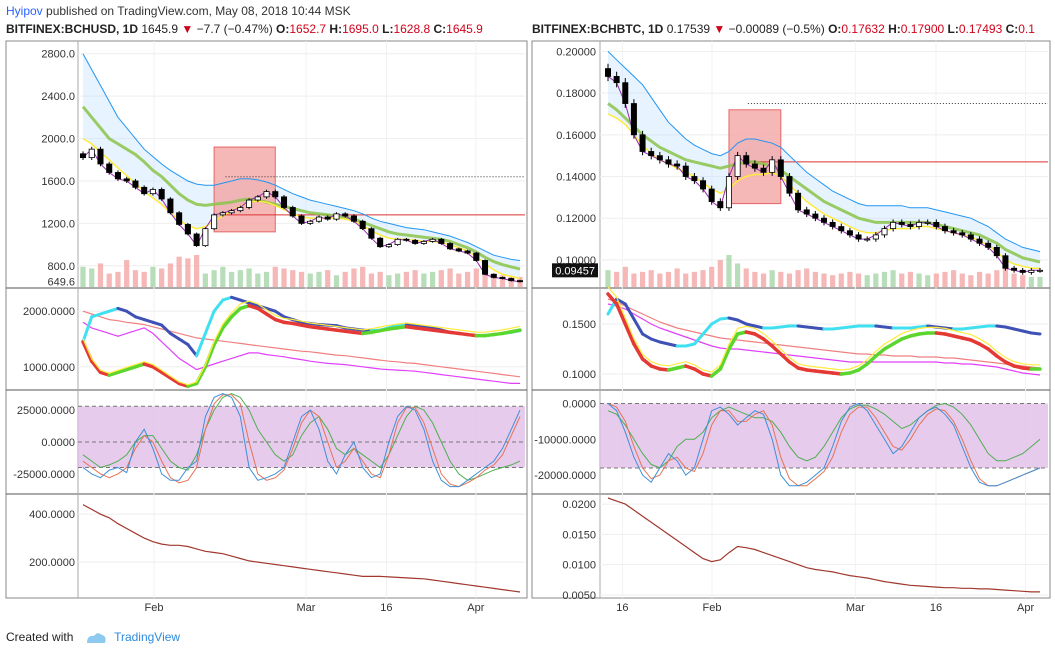 Image resolution: width=1055 pixels, height=655 pixels. What do you see at coordinates (824, 444) in the screenshot?
I see `c1-osc2-blue-line` at bounding box center [824, 444].